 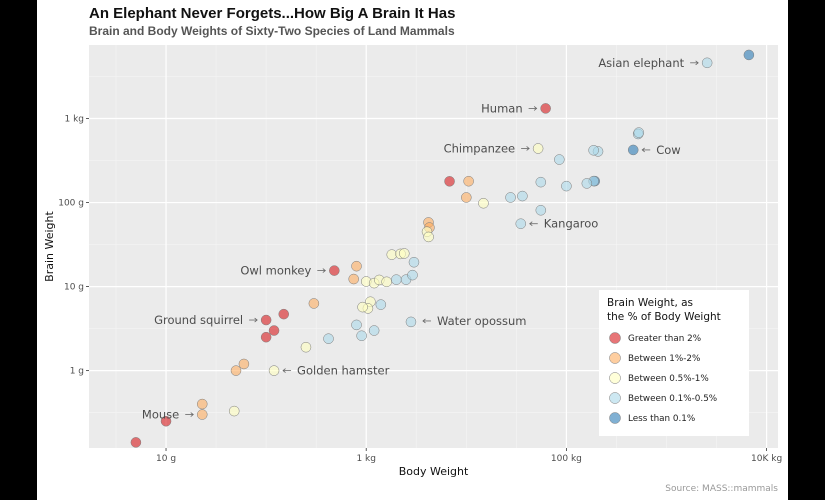 I want to click on annotation-label: Mouse, so click(x=160, y=415).